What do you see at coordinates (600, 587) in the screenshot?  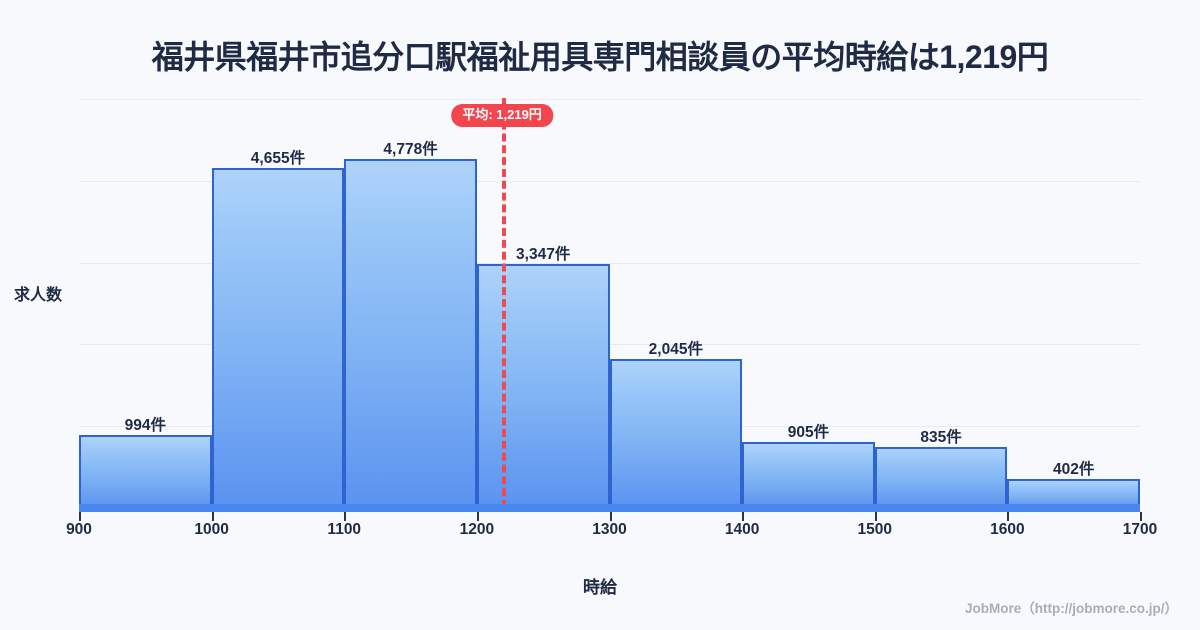 I see `x-axis-title: 時給` at bounding box center [600, 587].